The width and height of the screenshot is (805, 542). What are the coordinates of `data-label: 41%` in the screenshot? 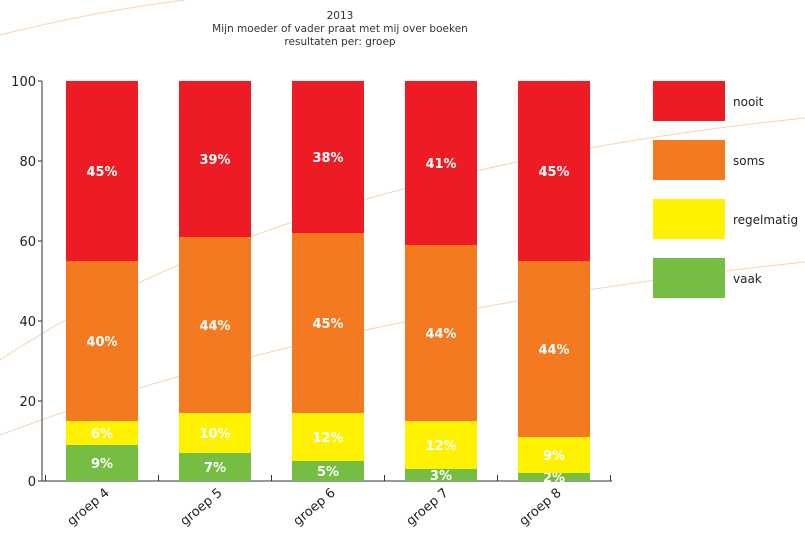 It's located at (440, 164).